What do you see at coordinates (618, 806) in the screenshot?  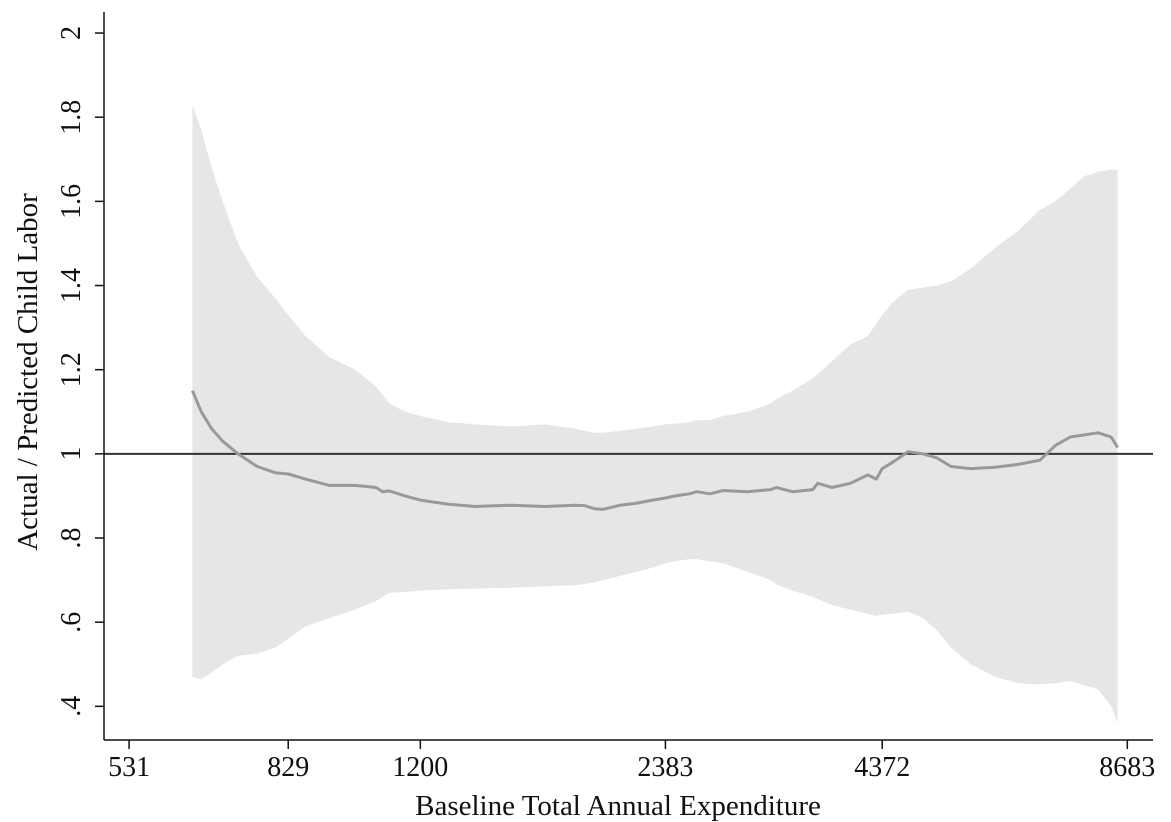 I see `x-axis-title: Baseline Total Annual Expenditure` at bounding box center [618, 806].